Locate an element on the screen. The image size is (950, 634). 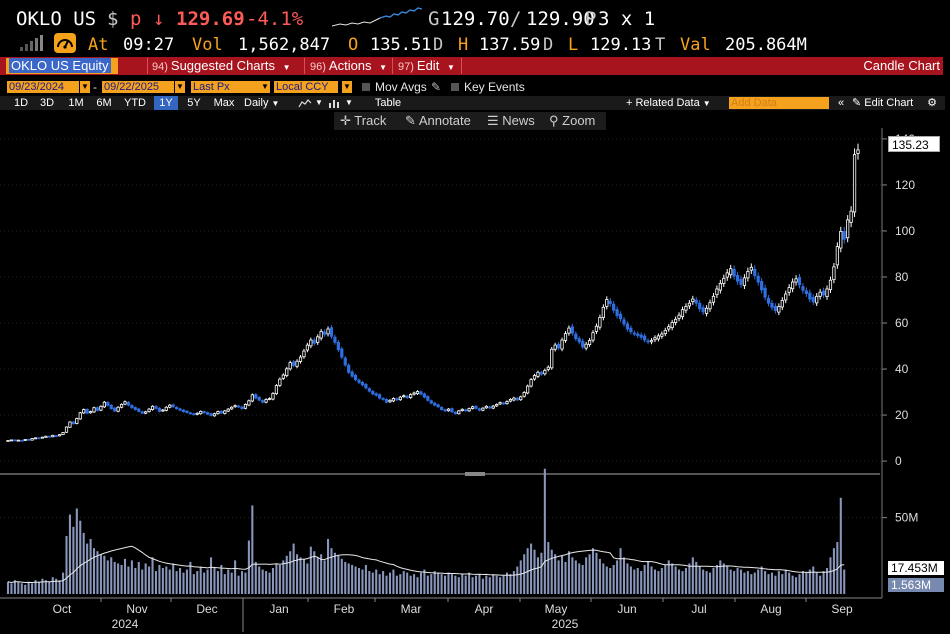
period-1m: 1M is located at coordinates (76, 103).